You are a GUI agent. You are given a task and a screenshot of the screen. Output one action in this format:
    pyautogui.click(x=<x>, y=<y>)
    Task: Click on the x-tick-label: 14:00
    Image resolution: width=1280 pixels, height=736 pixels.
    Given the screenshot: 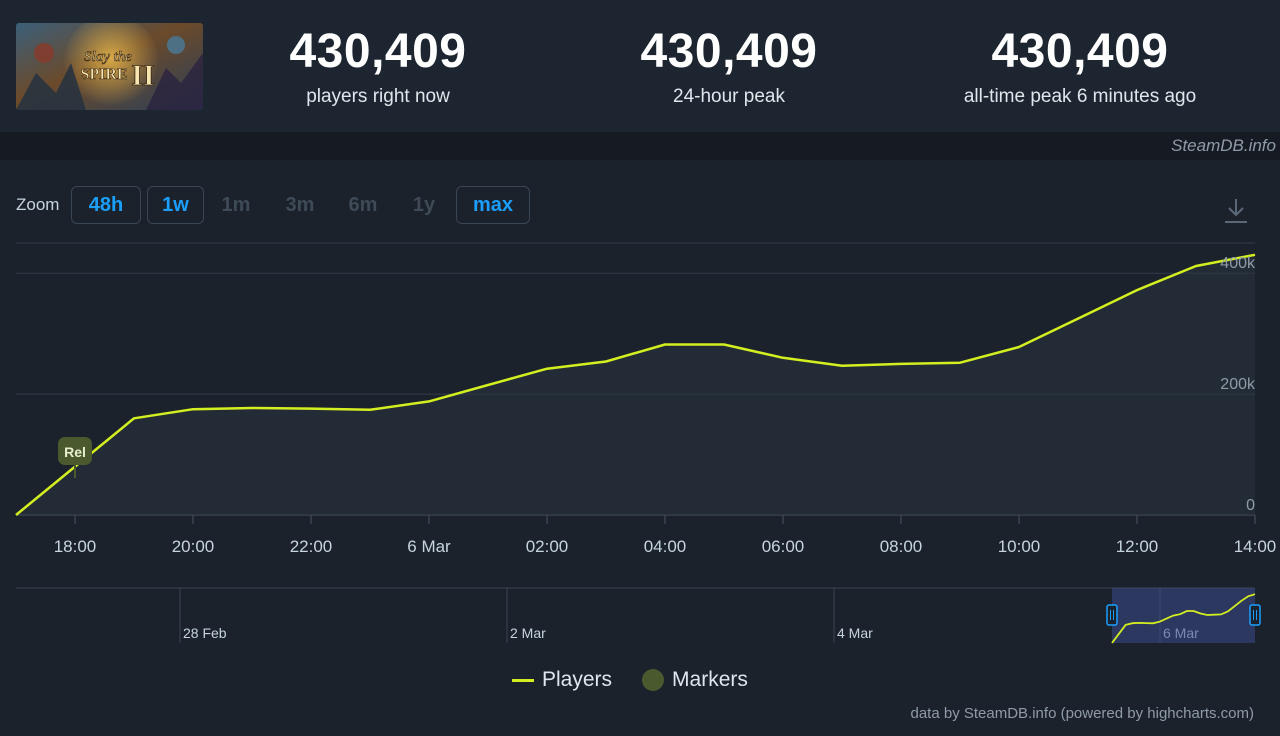 What is the action you would take?
    pyautogui.click(x=1255, y=546)
    